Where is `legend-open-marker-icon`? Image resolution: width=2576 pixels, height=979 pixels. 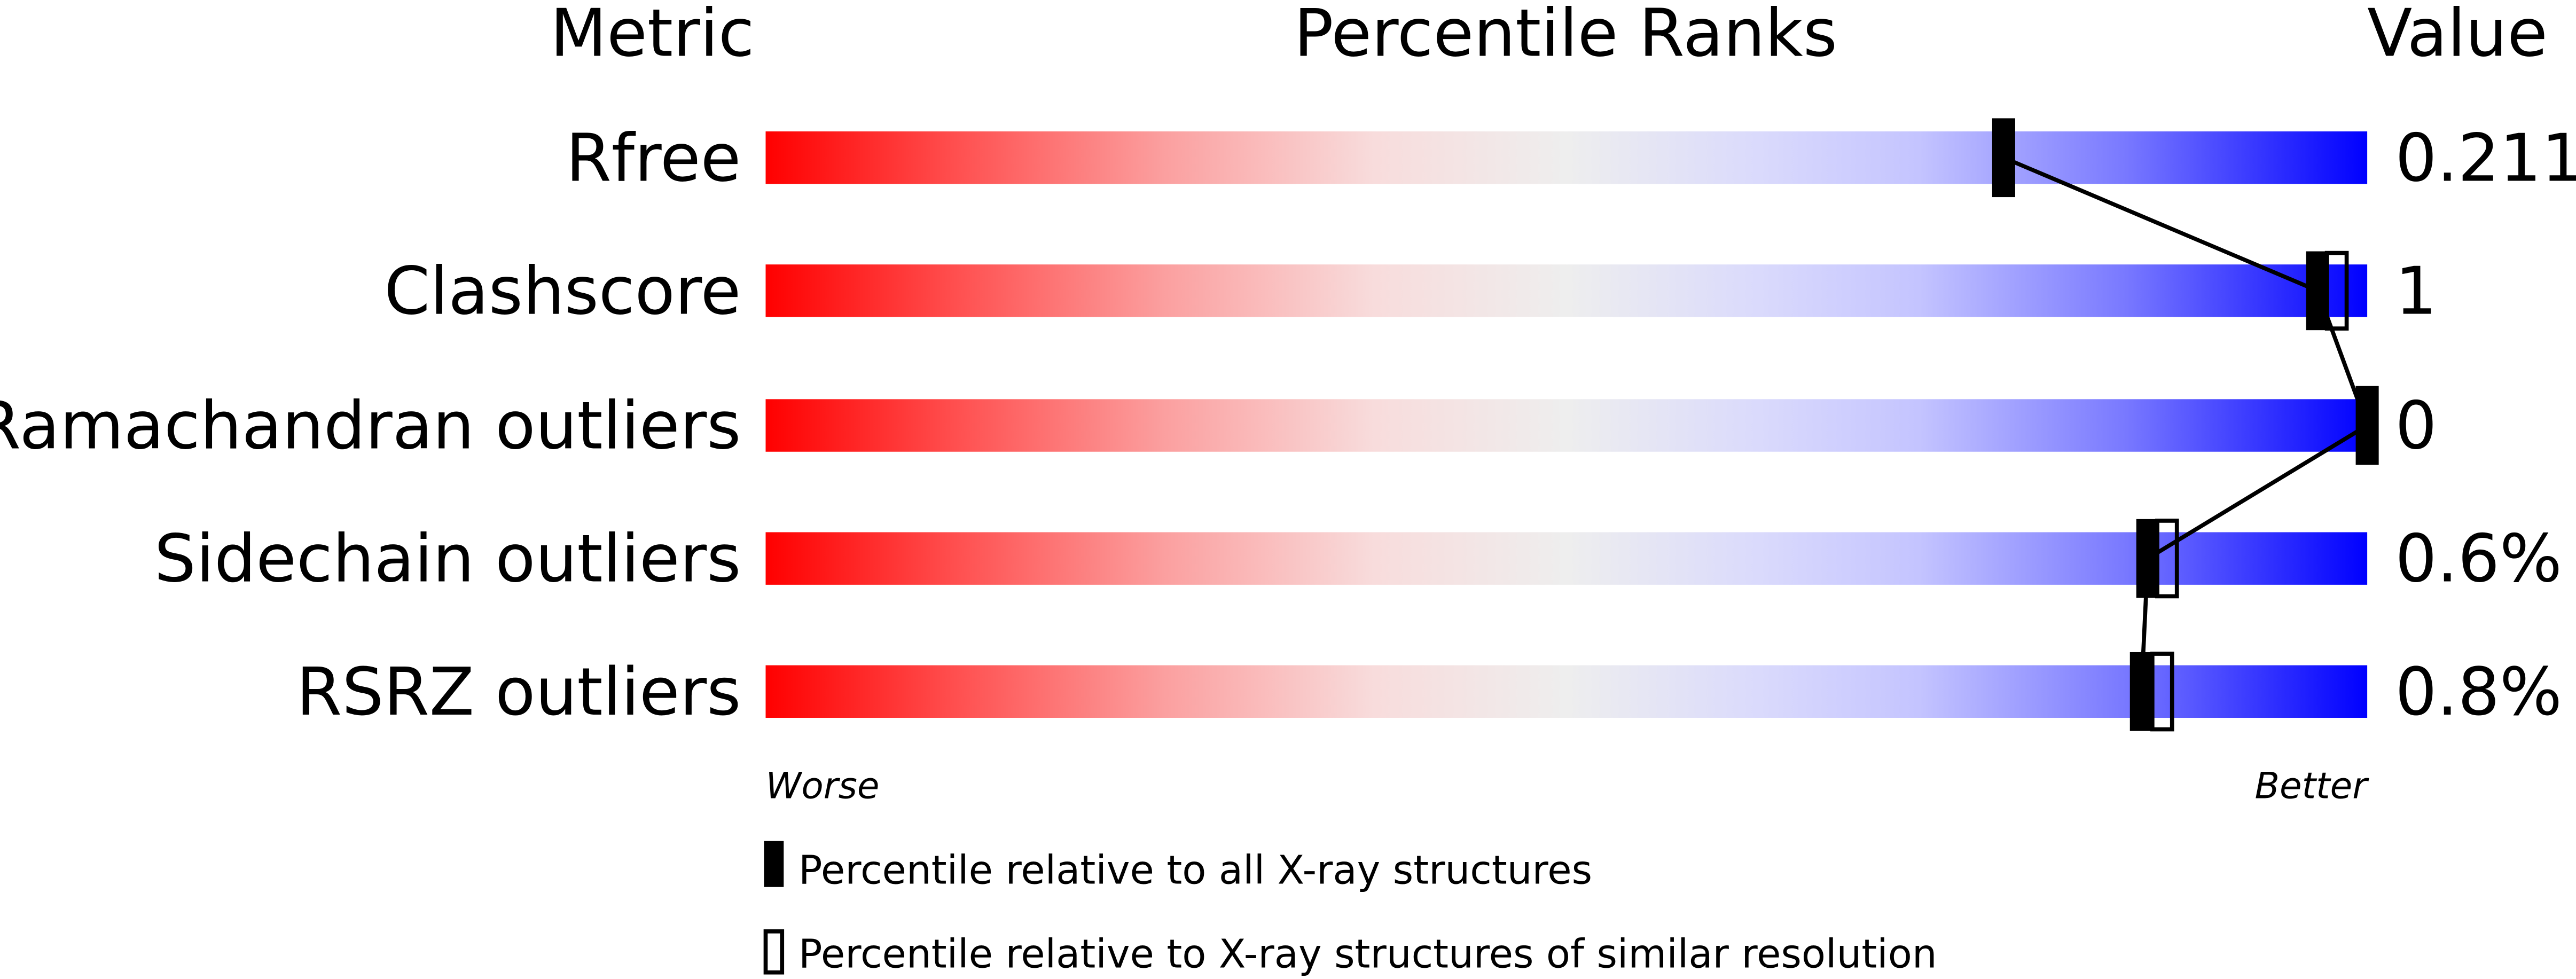 legend-open-marker-icon is located at coordinates (774, 952).